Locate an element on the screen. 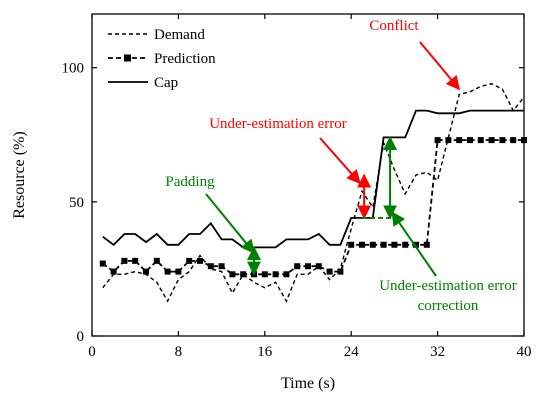 The height and width of the screenshot is (397, 536). x-tick-label: 8 is located at coordinates (179, 352).